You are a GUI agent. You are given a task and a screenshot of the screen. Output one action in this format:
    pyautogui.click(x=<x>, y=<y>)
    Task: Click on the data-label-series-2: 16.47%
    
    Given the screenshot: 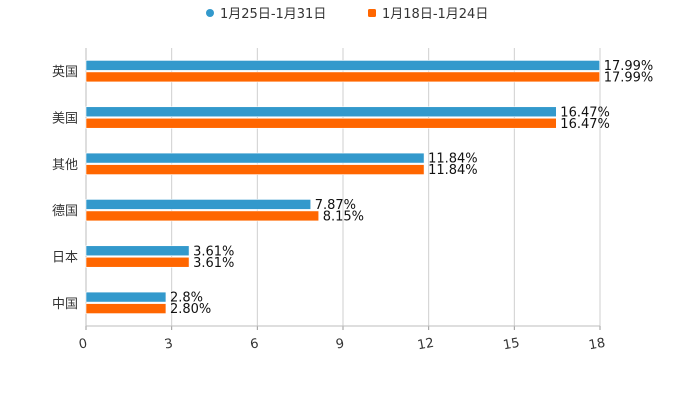 What is the action you would take?
    pyautogui.click(x=585, y=124)
    